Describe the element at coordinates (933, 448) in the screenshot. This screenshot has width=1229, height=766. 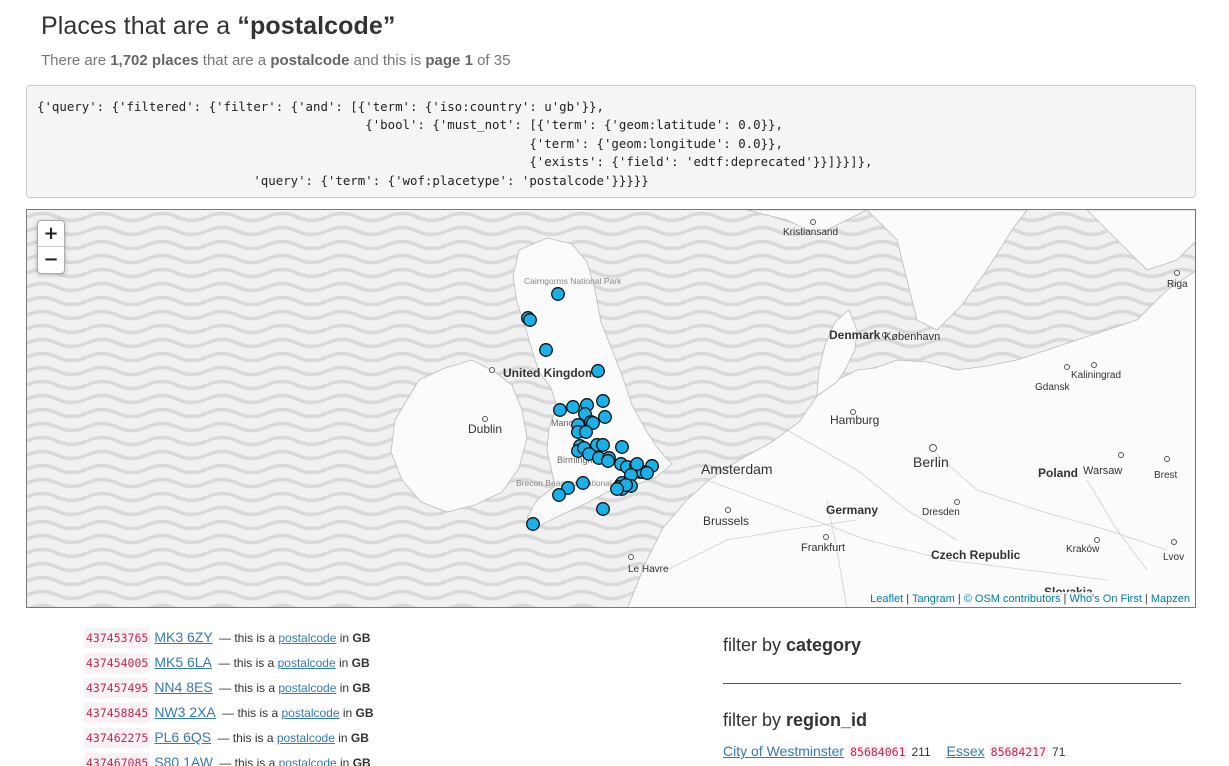
I see `city-marker-berlin` at that location.